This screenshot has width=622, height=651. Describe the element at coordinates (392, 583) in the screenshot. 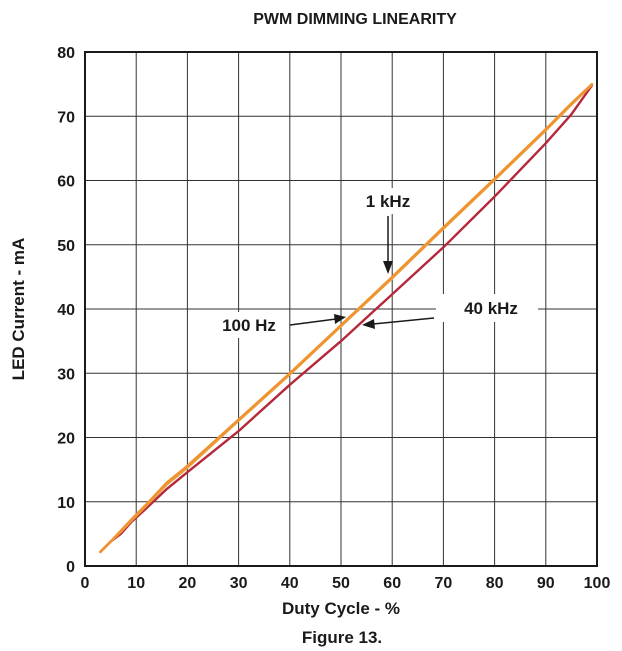

I see `x-tick-label: 60` at that location.